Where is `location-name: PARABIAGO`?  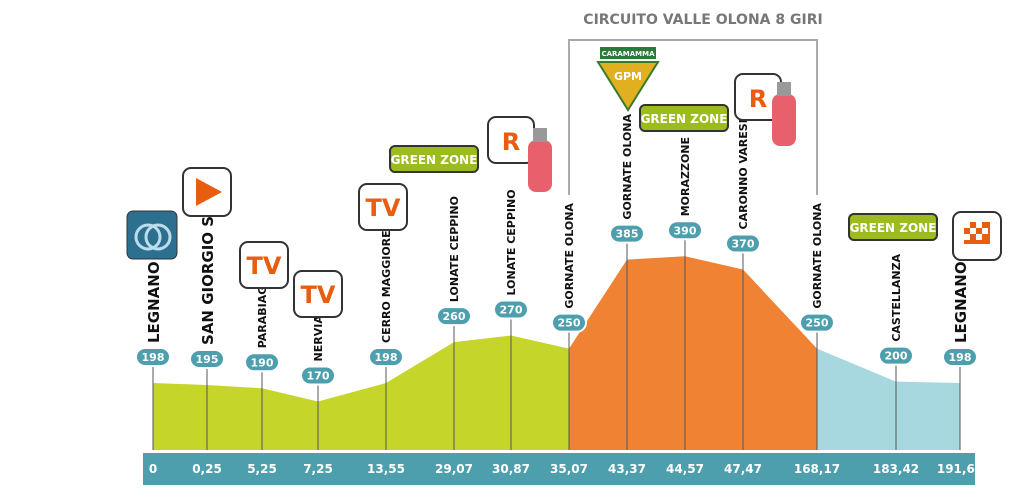 location-name: PARABIAGO is located at coordinates (262, 312).